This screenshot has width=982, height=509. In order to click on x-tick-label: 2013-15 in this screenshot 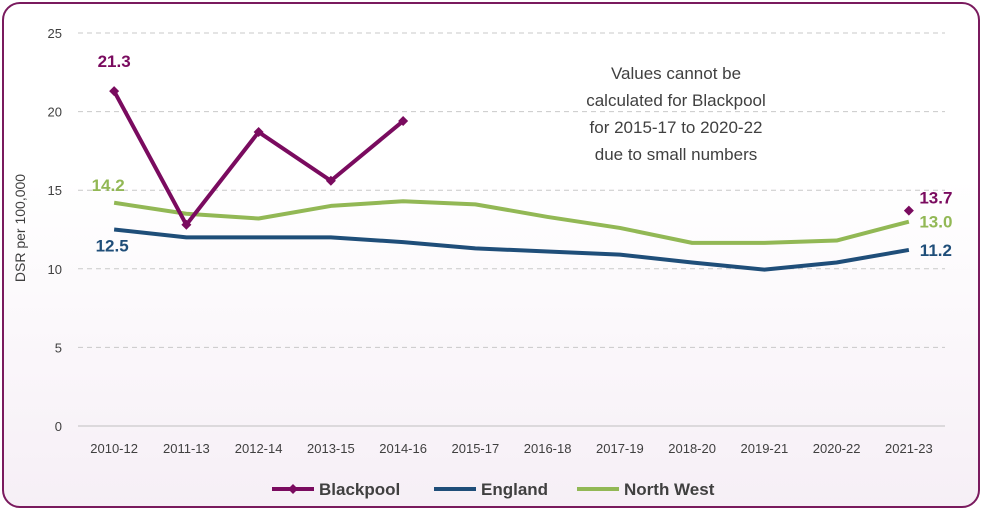, I will do `click(331, 448)`.